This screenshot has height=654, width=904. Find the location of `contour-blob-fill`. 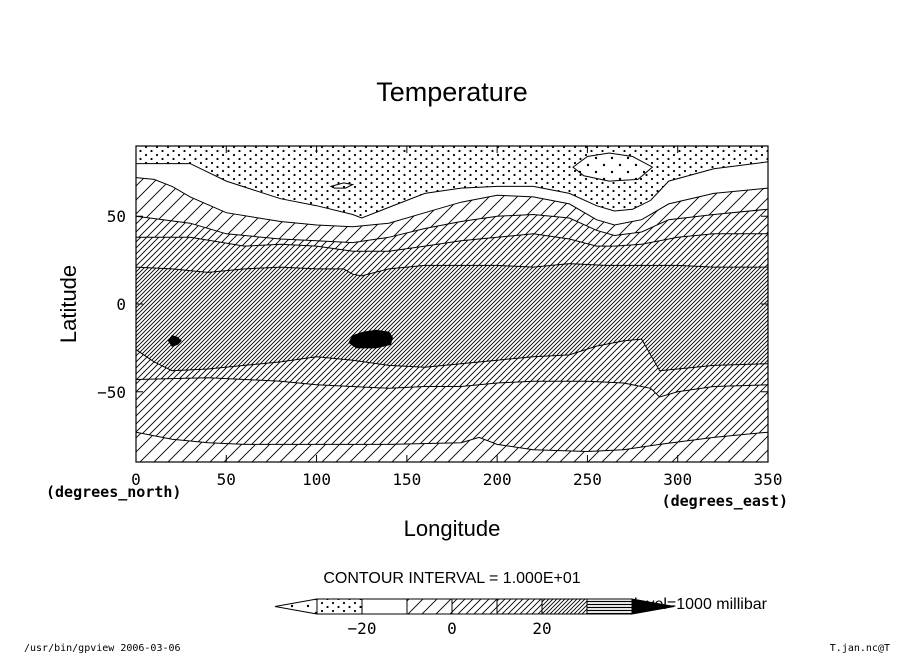

contour-blob-fill is located at coordinates (613, 167).